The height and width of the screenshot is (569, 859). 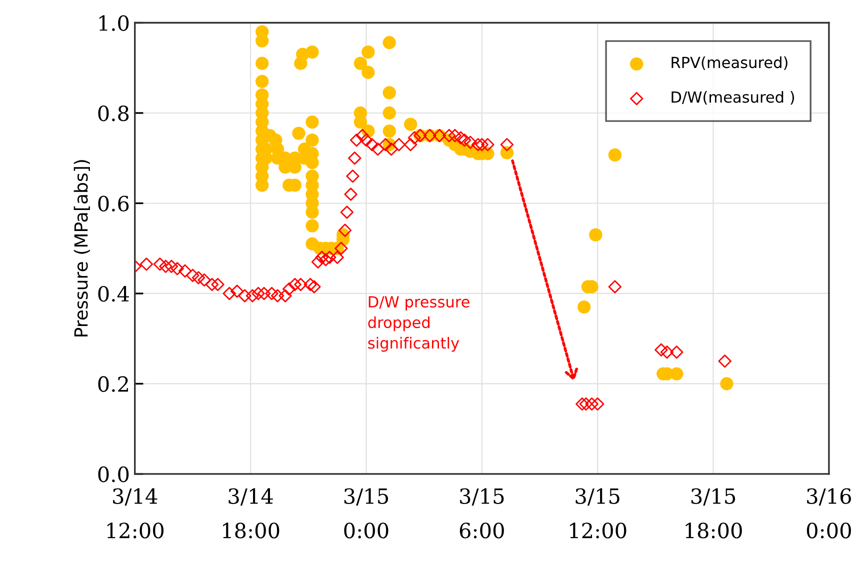 What do you see at coordinates (730, 63) in the screenshot?
I see `legend-label: RPV(measured)` at bounding box center [730, 63].